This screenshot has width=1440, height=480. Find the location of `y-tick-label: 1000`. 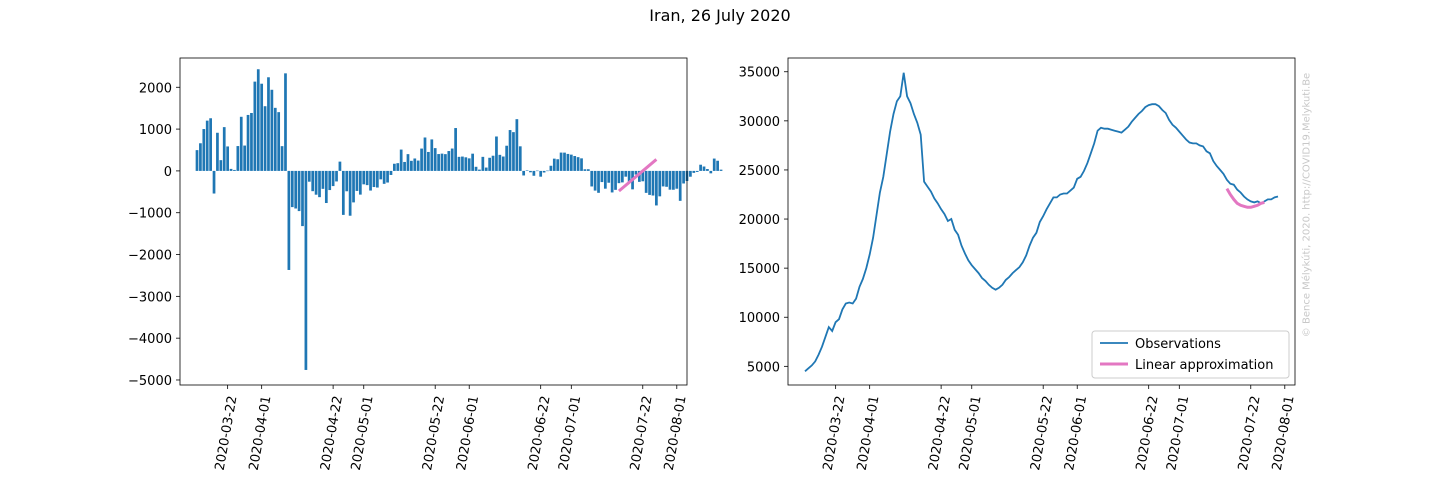

y-tick-label: 1000 is located at coordinates (155, 130).